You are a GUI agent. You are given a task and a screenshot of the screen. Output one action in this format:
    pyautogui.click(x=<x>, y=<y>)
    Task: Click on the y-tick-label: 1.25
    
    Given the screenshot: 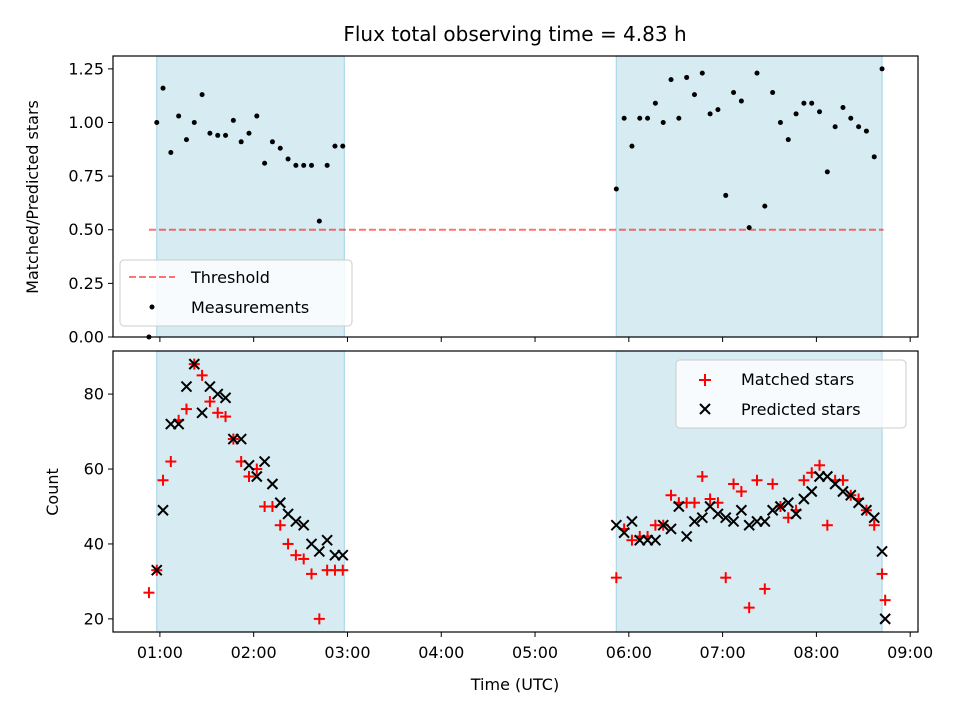 What is the action you would take?
    pyautogui.click(x=86, y=68)
    